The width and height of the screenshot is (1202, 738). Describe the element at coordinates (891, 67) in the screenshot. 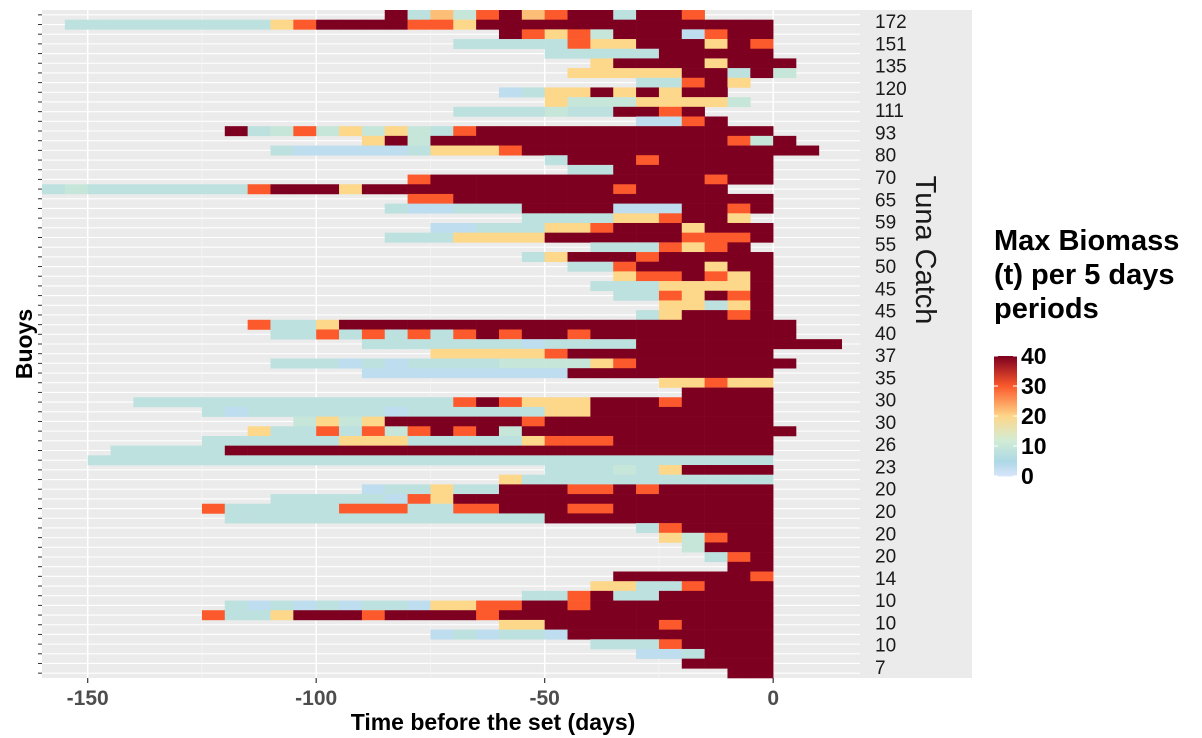

I see `tuna-catch-label: 135` at that location.